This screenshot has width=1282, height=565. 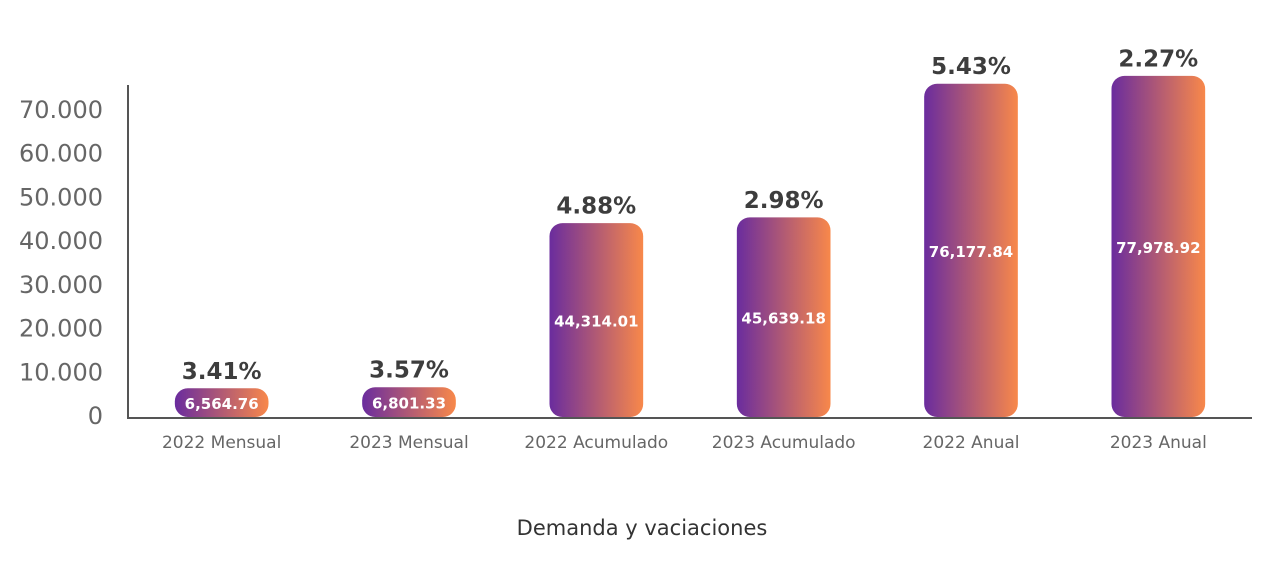 What do you see at coordinates (61, 285) in the screenshot?
I see `y-tick-label: 30.000` at bounding box center [61, 285].